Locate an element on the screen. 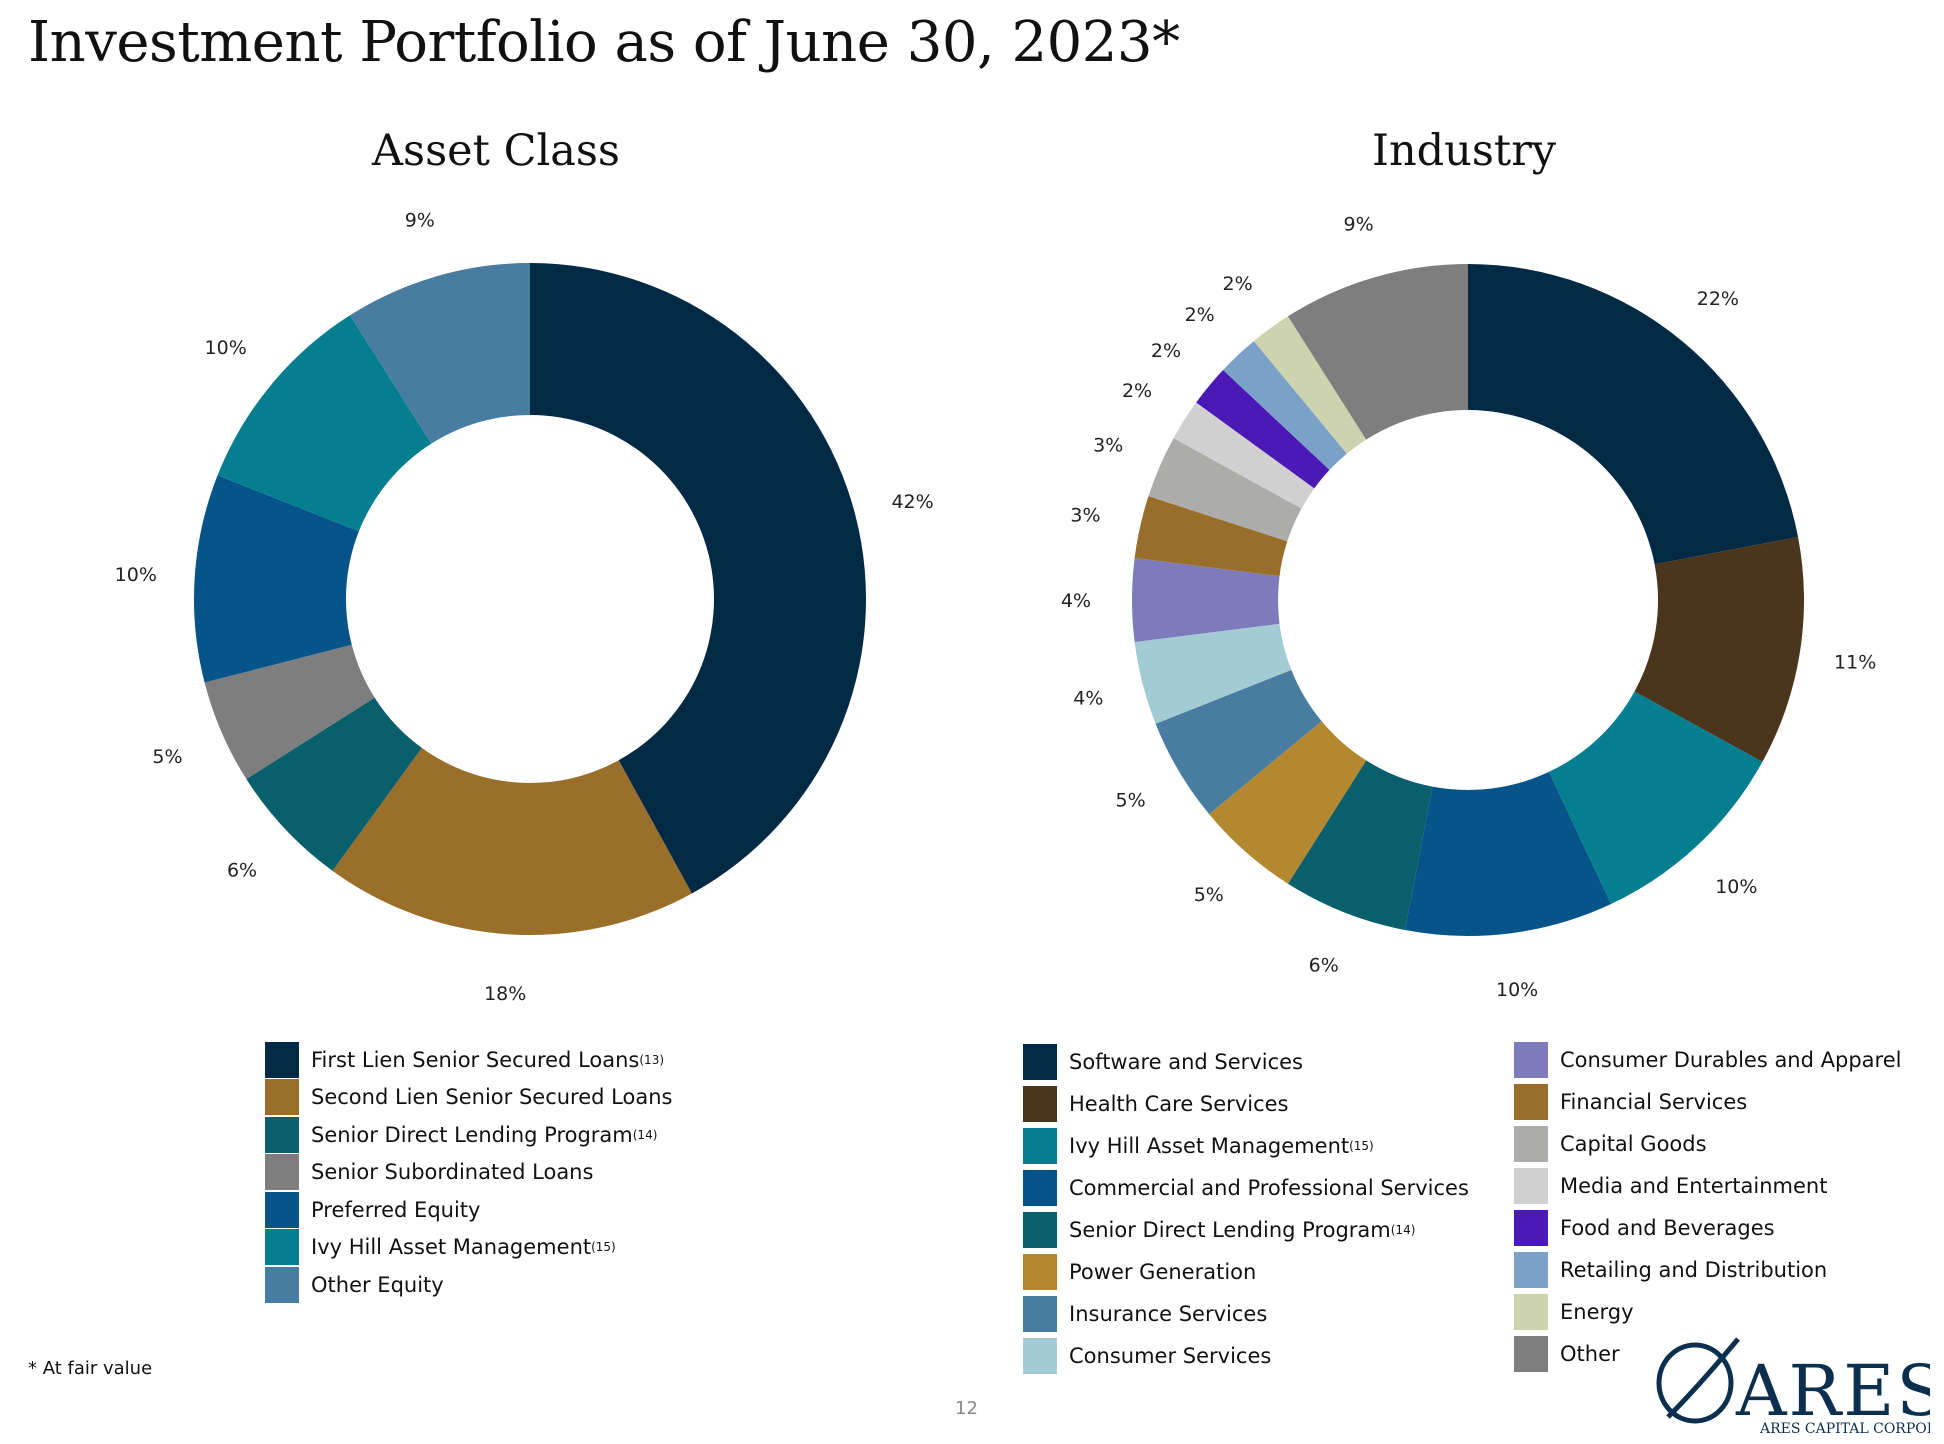 The width and height of the screenshot is (1944, 1444). legend-label: Retailing and Distribution is located at coordinates (1694, 1270).